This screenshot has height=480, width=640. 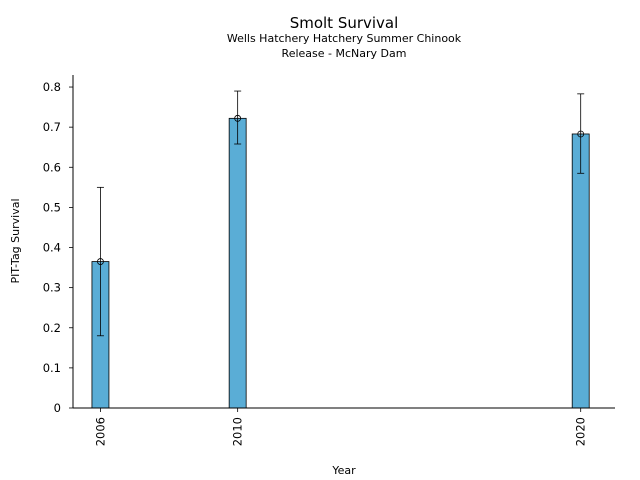 What do you see at coordinates (52, 328) in the screenshot?
I see `y-tick-label: 0.2` at bounding box center [52, 328].